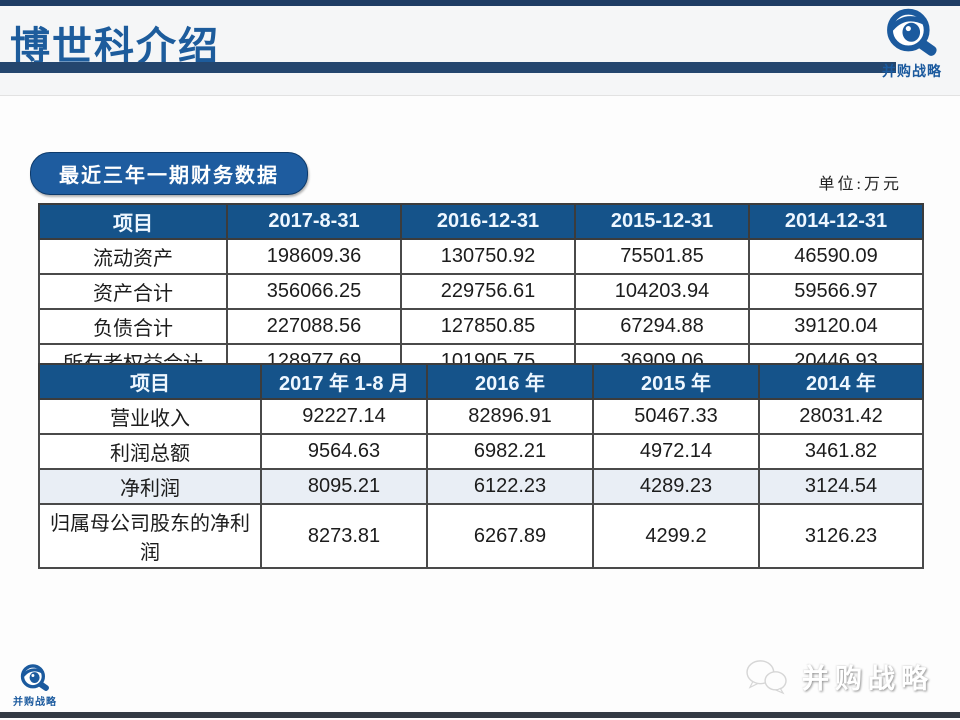 This screenshot has height=720, width=960. I want to click on bottom-accent-bar, so click(480, 715).